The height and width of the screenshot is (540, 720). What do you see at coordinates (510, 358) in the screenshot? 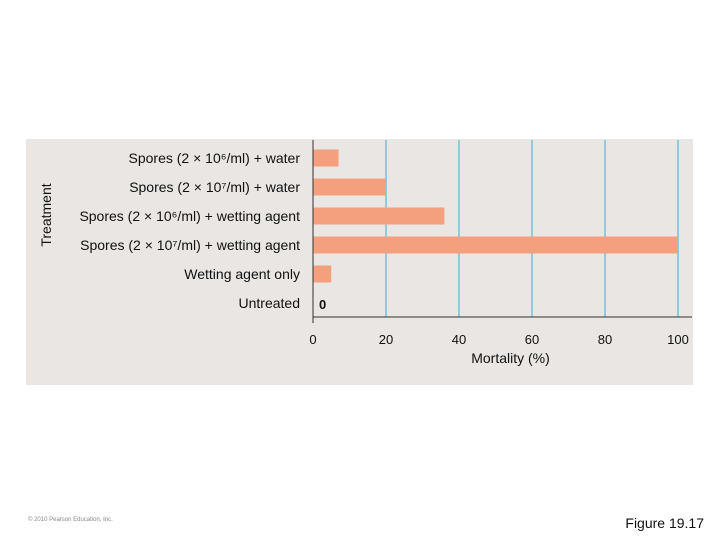
I see `x-axis-title: Mortality (%)` at bounding box center [510, 358].